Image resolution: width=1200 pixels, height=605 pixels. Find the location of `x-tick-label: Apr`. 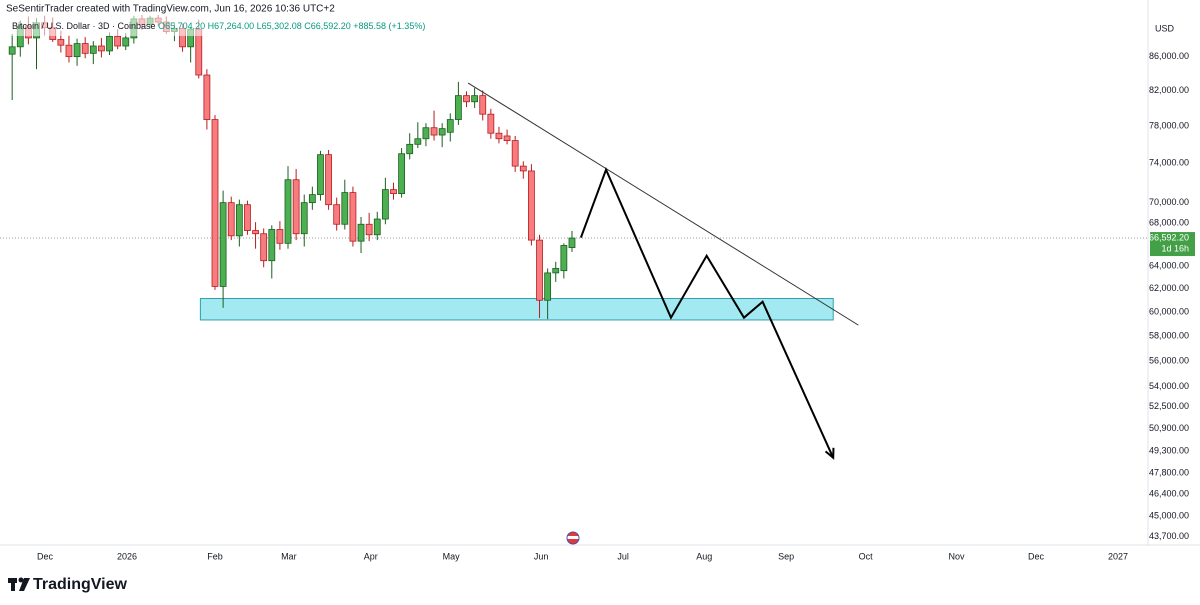

x-tick-label: Apr is located at coordinates (371, 556).